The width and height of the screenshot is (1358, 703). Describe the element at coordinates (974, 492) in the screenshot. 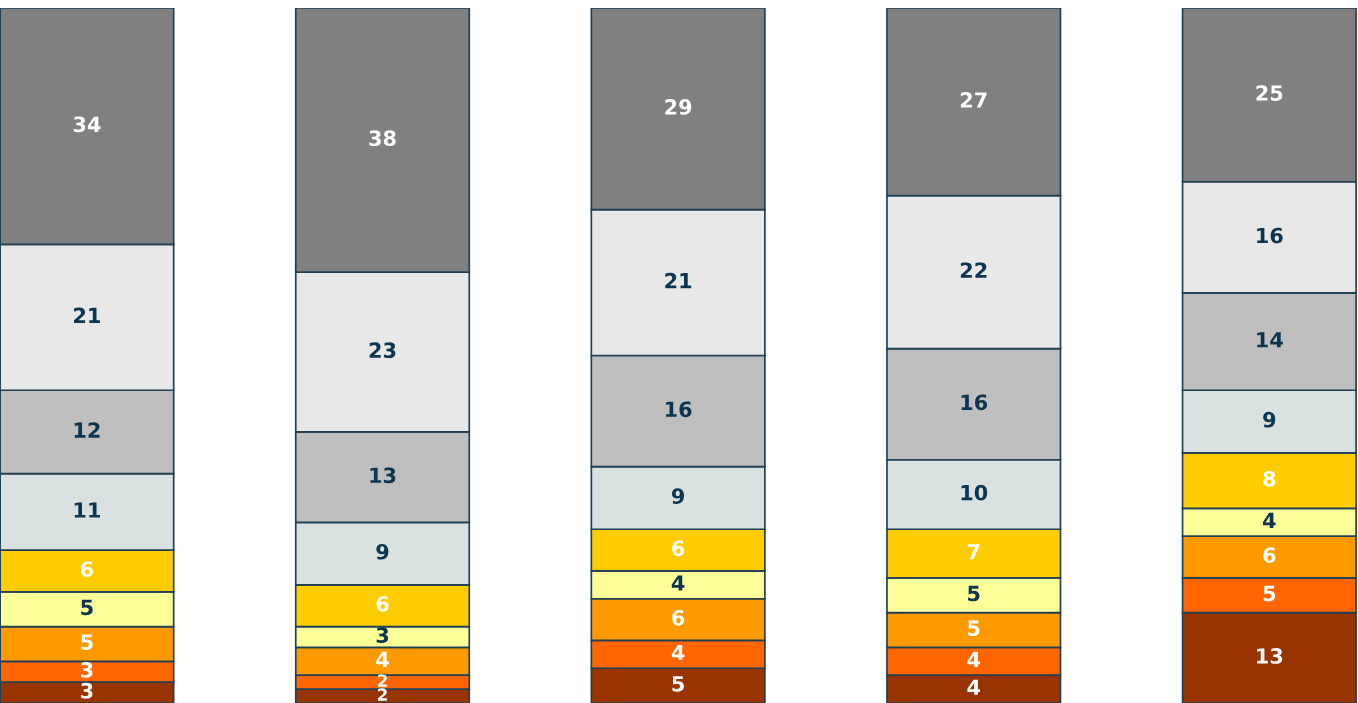

I see `data-label: 10` at that location.